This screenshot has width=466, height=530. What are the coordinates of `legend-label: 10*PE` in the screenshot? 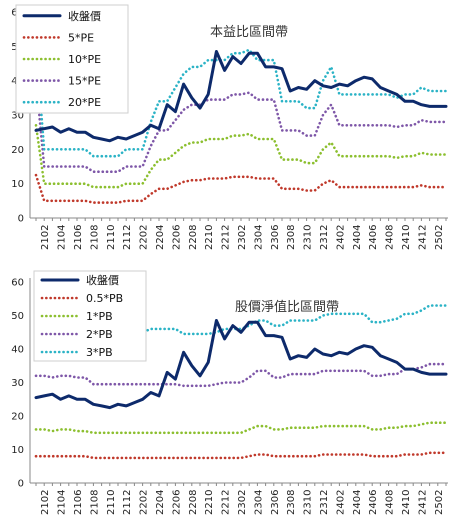 It's located at (84, 59).